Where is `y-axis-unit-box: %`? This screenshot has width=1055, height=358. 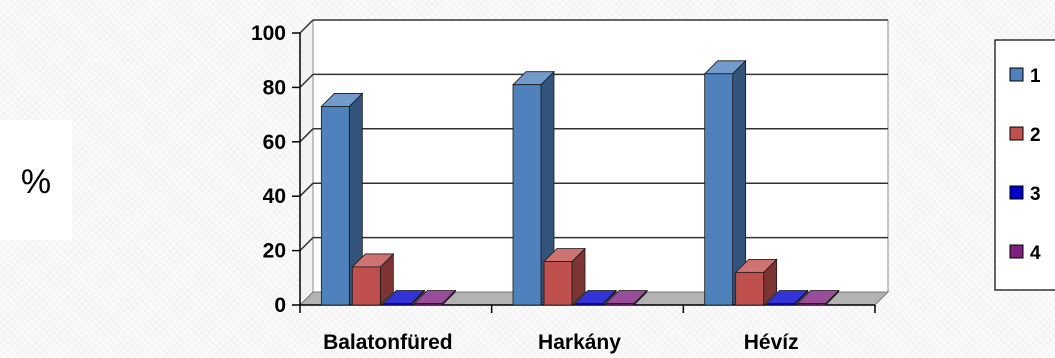 y-axis-unit-box: % is located at coordinates (36, 180).